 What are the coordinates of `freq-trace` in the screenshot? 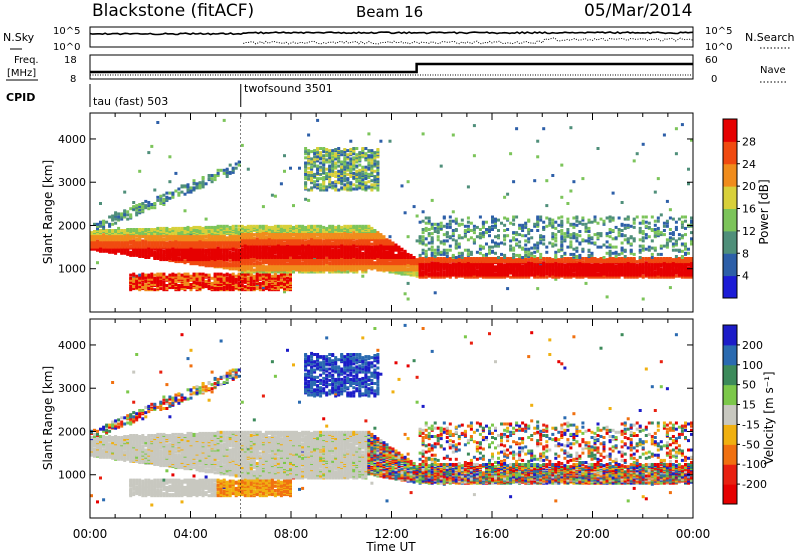 It's located at (391, 68).